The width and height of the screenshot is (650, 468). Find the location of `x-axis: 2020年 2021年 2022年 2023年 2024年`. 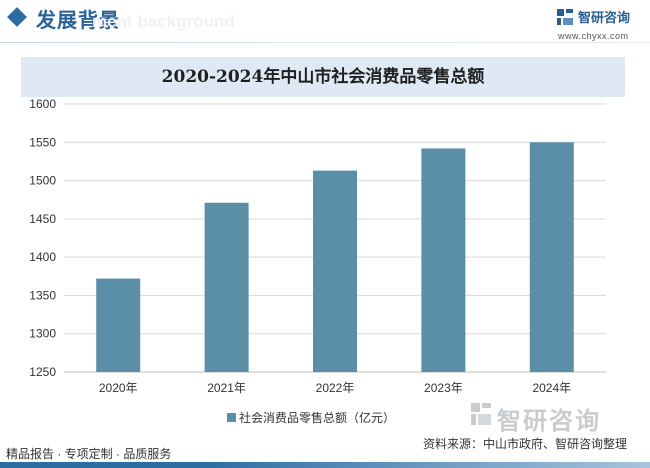

x-axis: 2020年 2021年 2022年 2023年 2024年 is located at coordinates (335, 388).